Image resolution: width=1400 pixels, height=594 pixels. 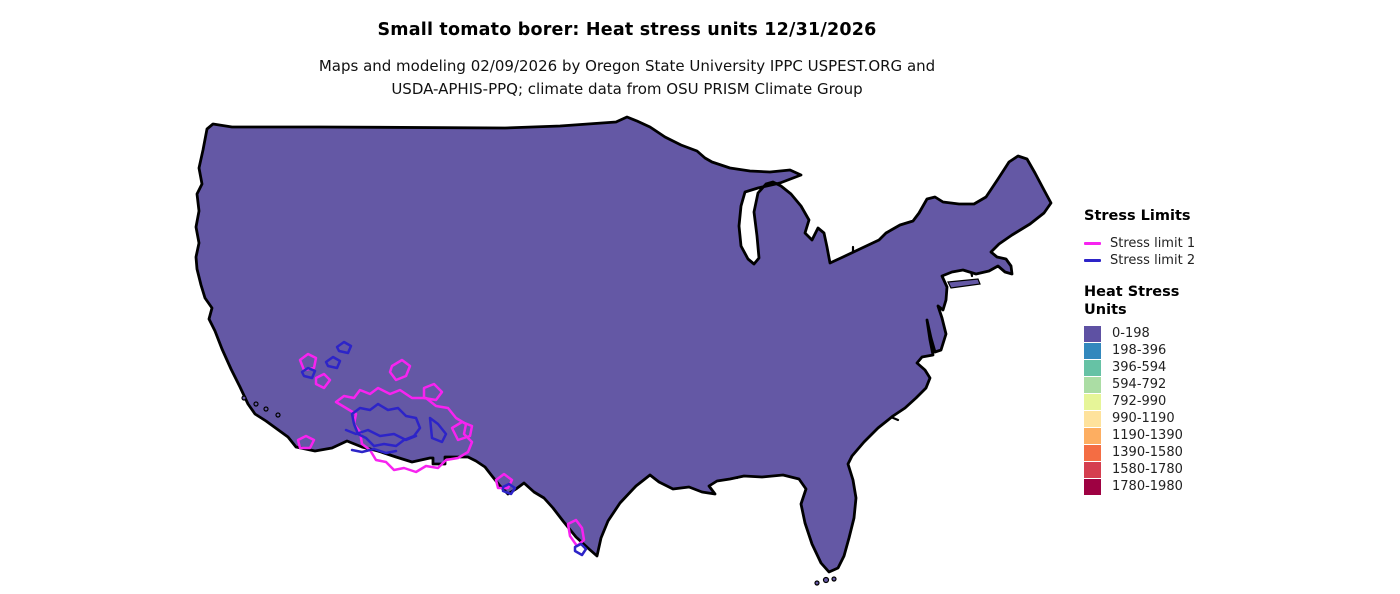 What do you see at coordinates (1153, 243) in the screenshot?
I see `stress-limit-1-label: Stress limit 1` at bounding box center [1153, 243].